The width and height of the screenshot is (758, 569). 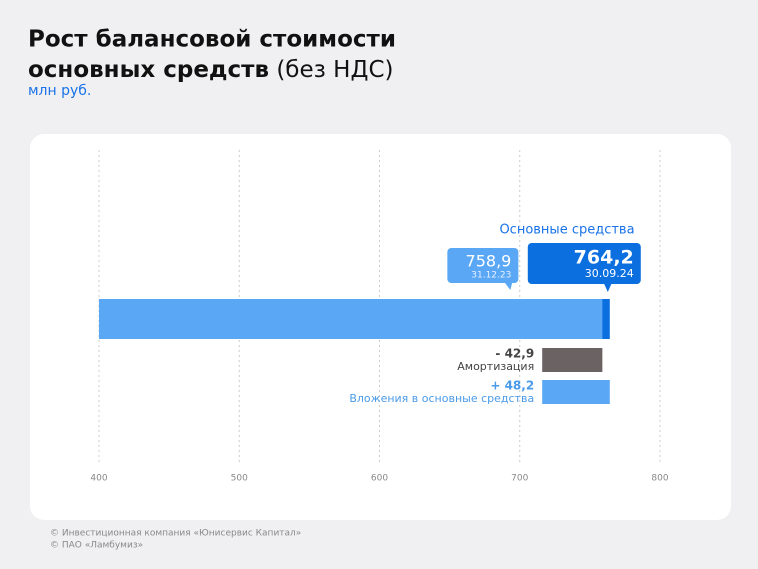 What do you see at coordinates (604, 258) in the screenshot?
I see `value-label: 764,2` at bounding box center [604, 258].